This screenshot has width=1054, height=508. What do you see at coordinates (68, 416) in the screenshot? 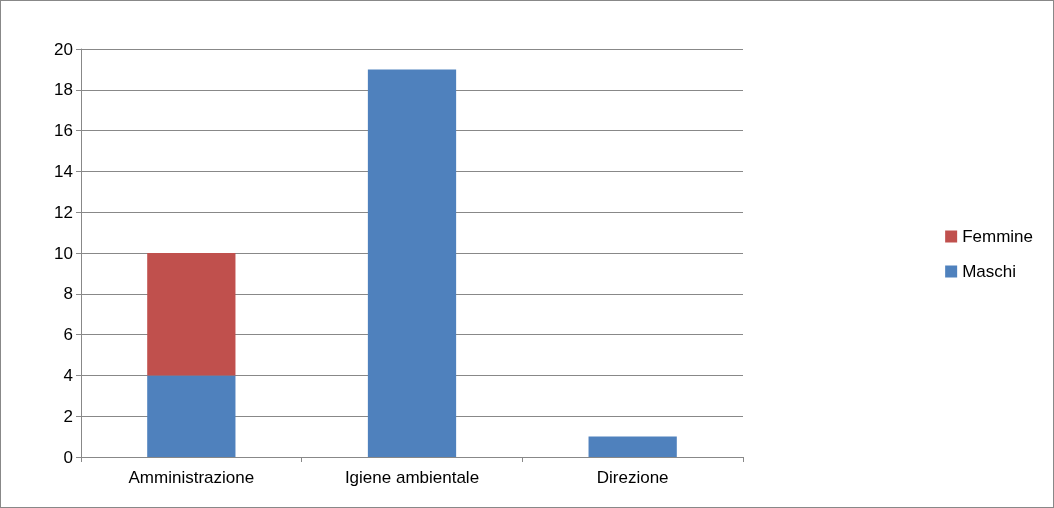
I see `y-tick-label: 2` at bounding box center [68, 416].